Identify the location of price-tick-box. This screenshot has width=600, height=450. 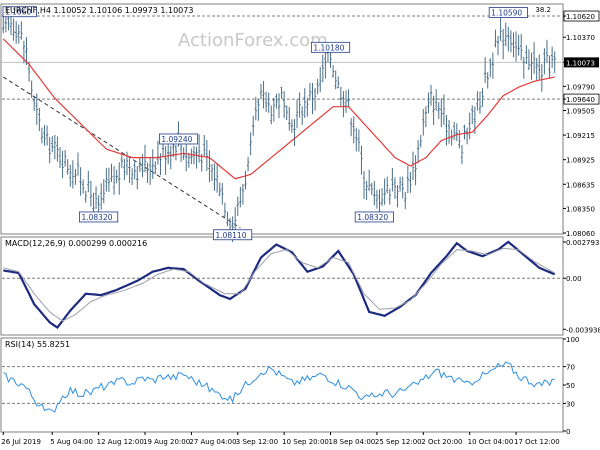
(581, 62).